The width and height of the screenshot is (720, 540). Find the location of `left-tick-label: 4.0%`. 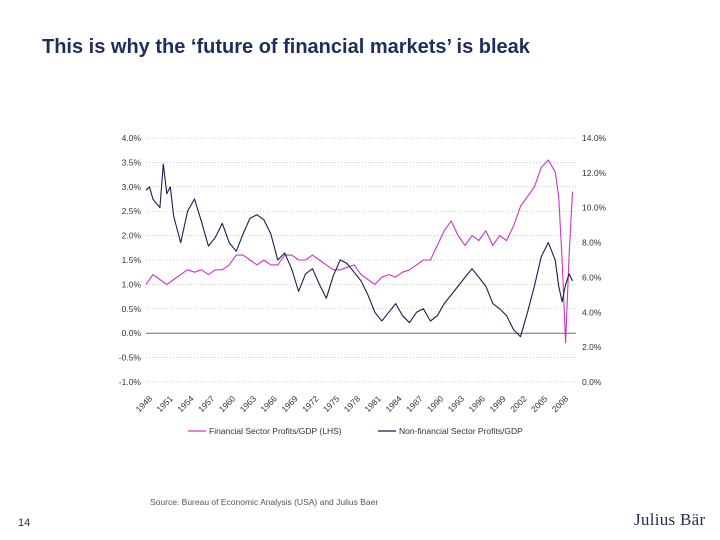

left-tick-label: 4.0% is located at coordinates (132, 138).